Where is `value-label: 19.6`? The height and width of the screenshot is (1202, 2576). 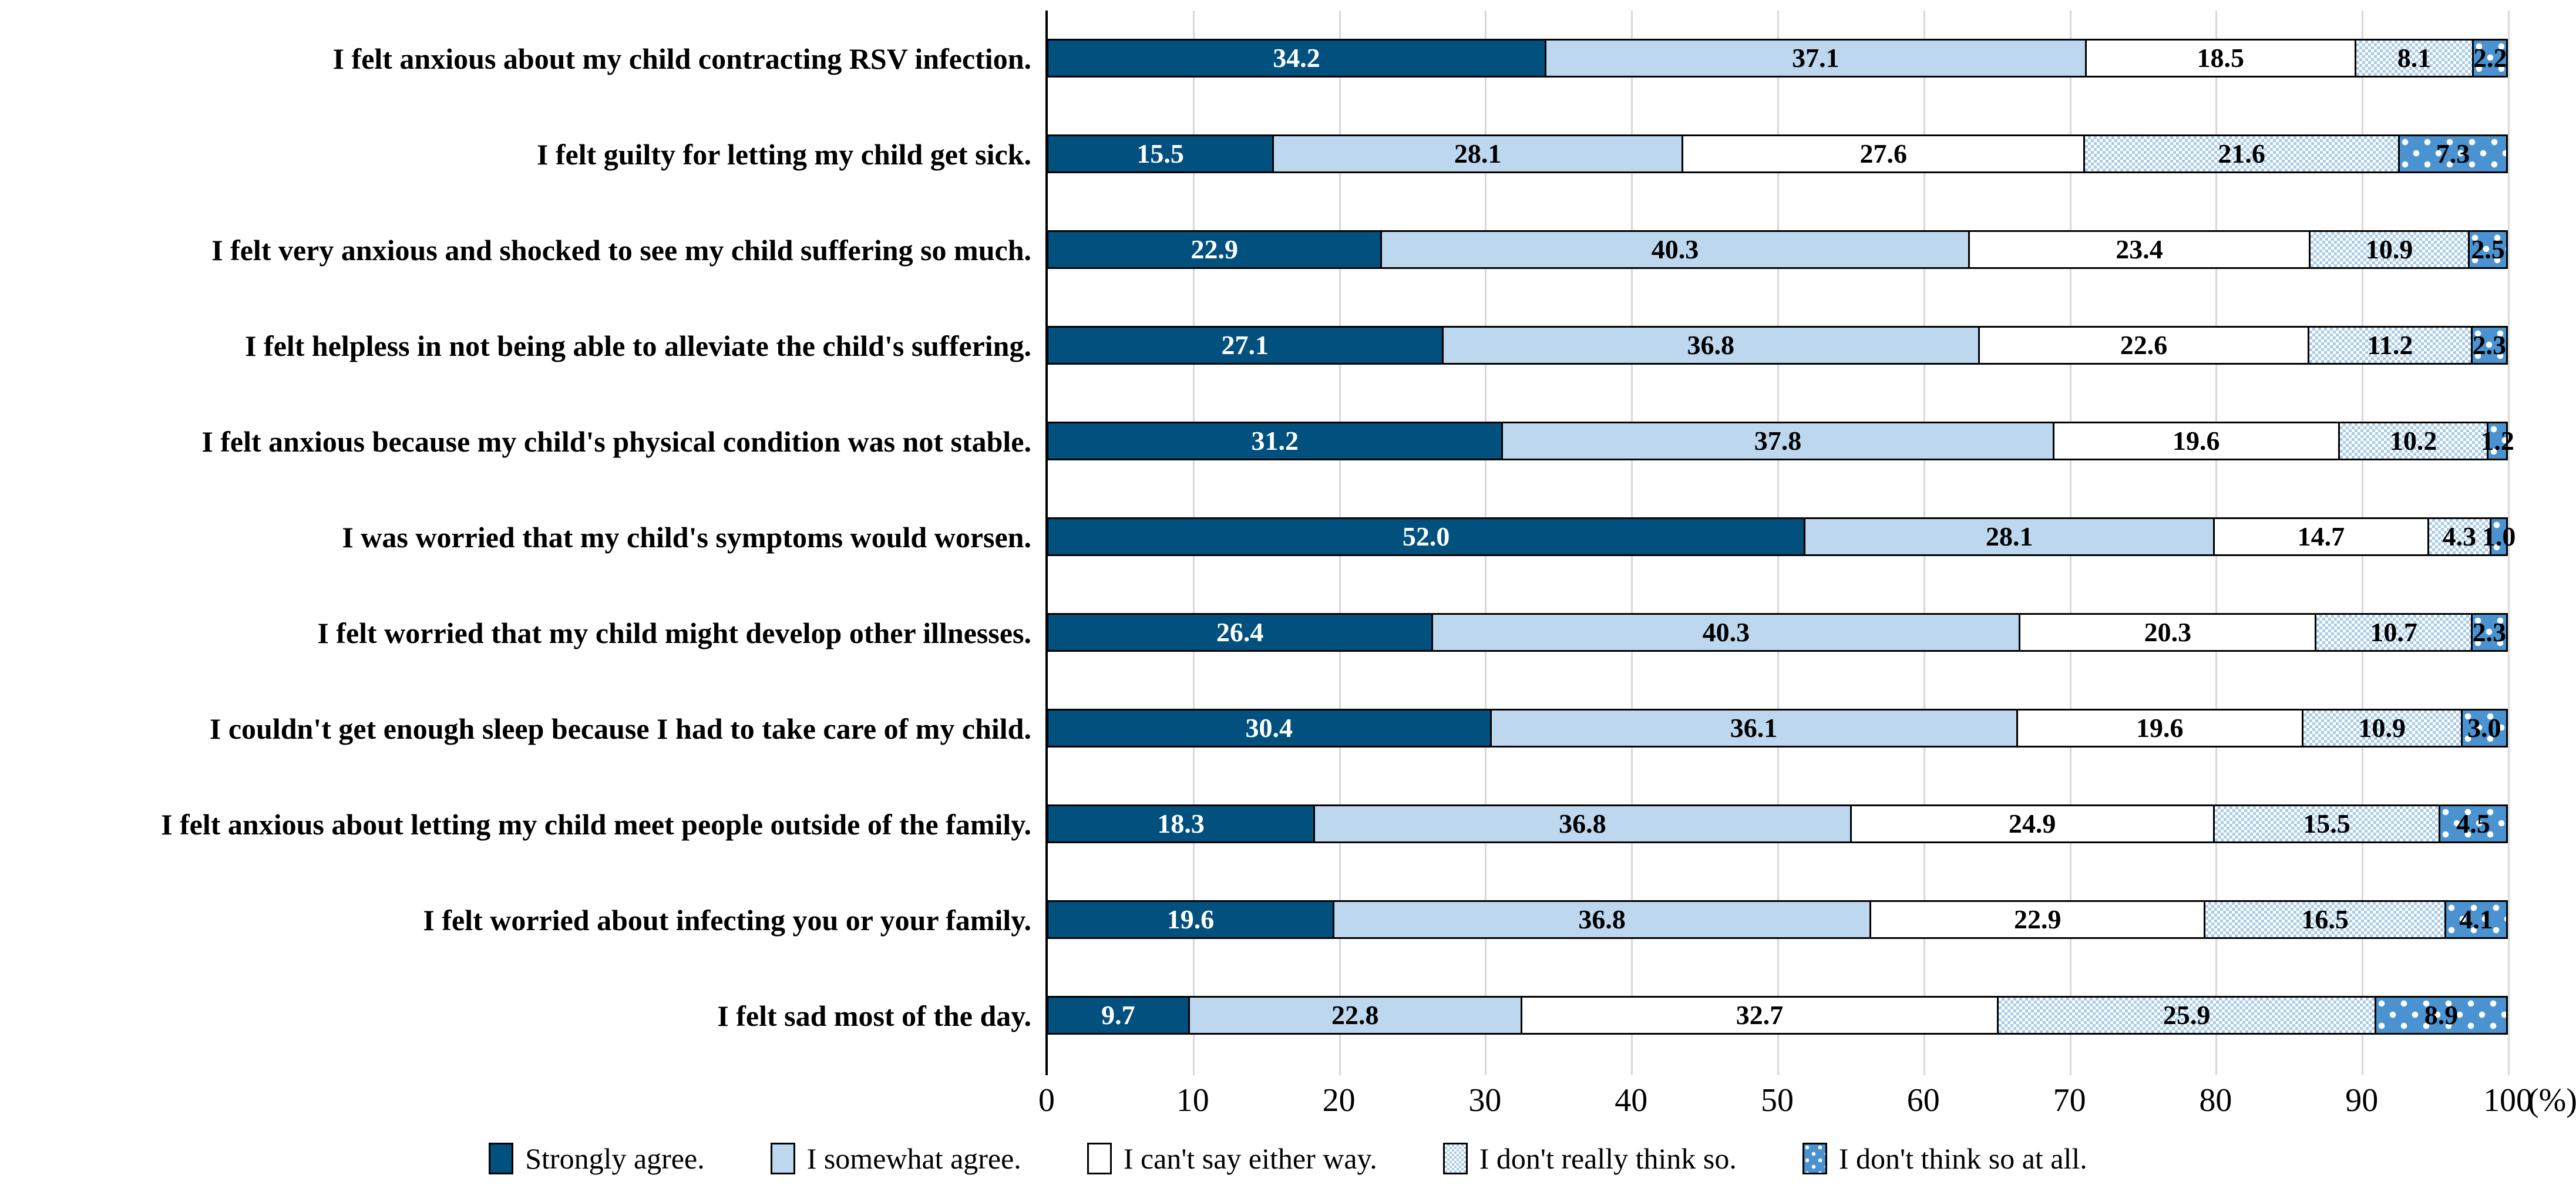 value-label: 19.6 is located at coordinates (2160, 728).